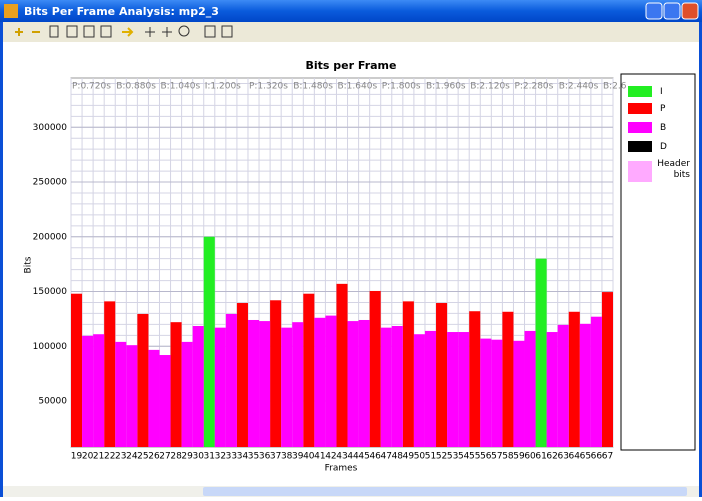 The height and width of the screenshot is (501, 702). What do you see at coordinates (661, 92) in the screenshot?
I see `legend-label: I` at bounding box center [661, 92].